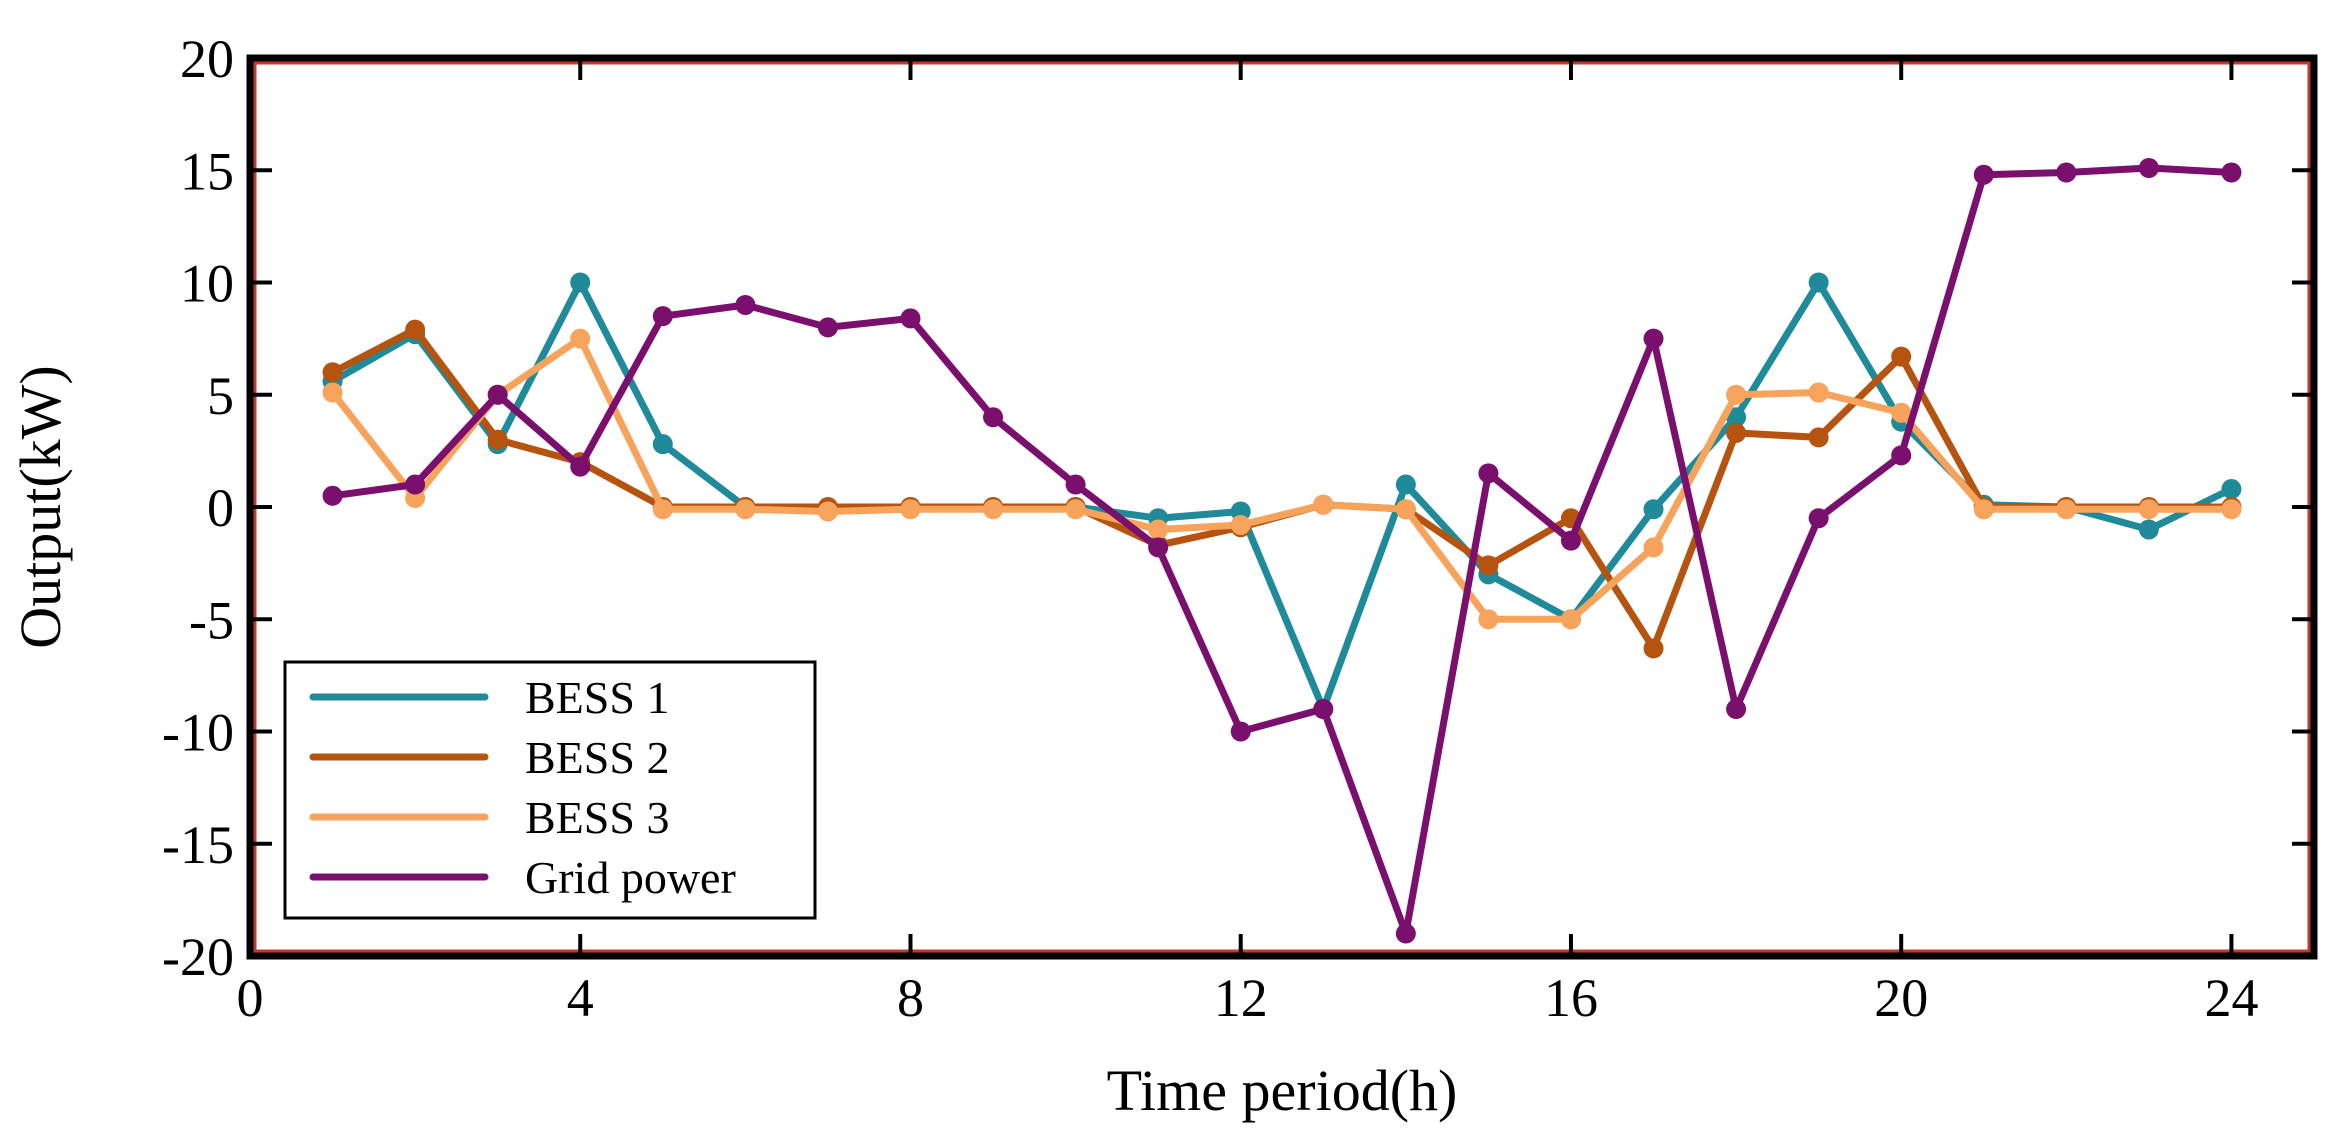 The height and width of the screenshot is (1139, 2348). What do you see at coordinates (220, 508) in the screenshot?
I see `y-tick-label: 0` at bounding box center [220, 508].